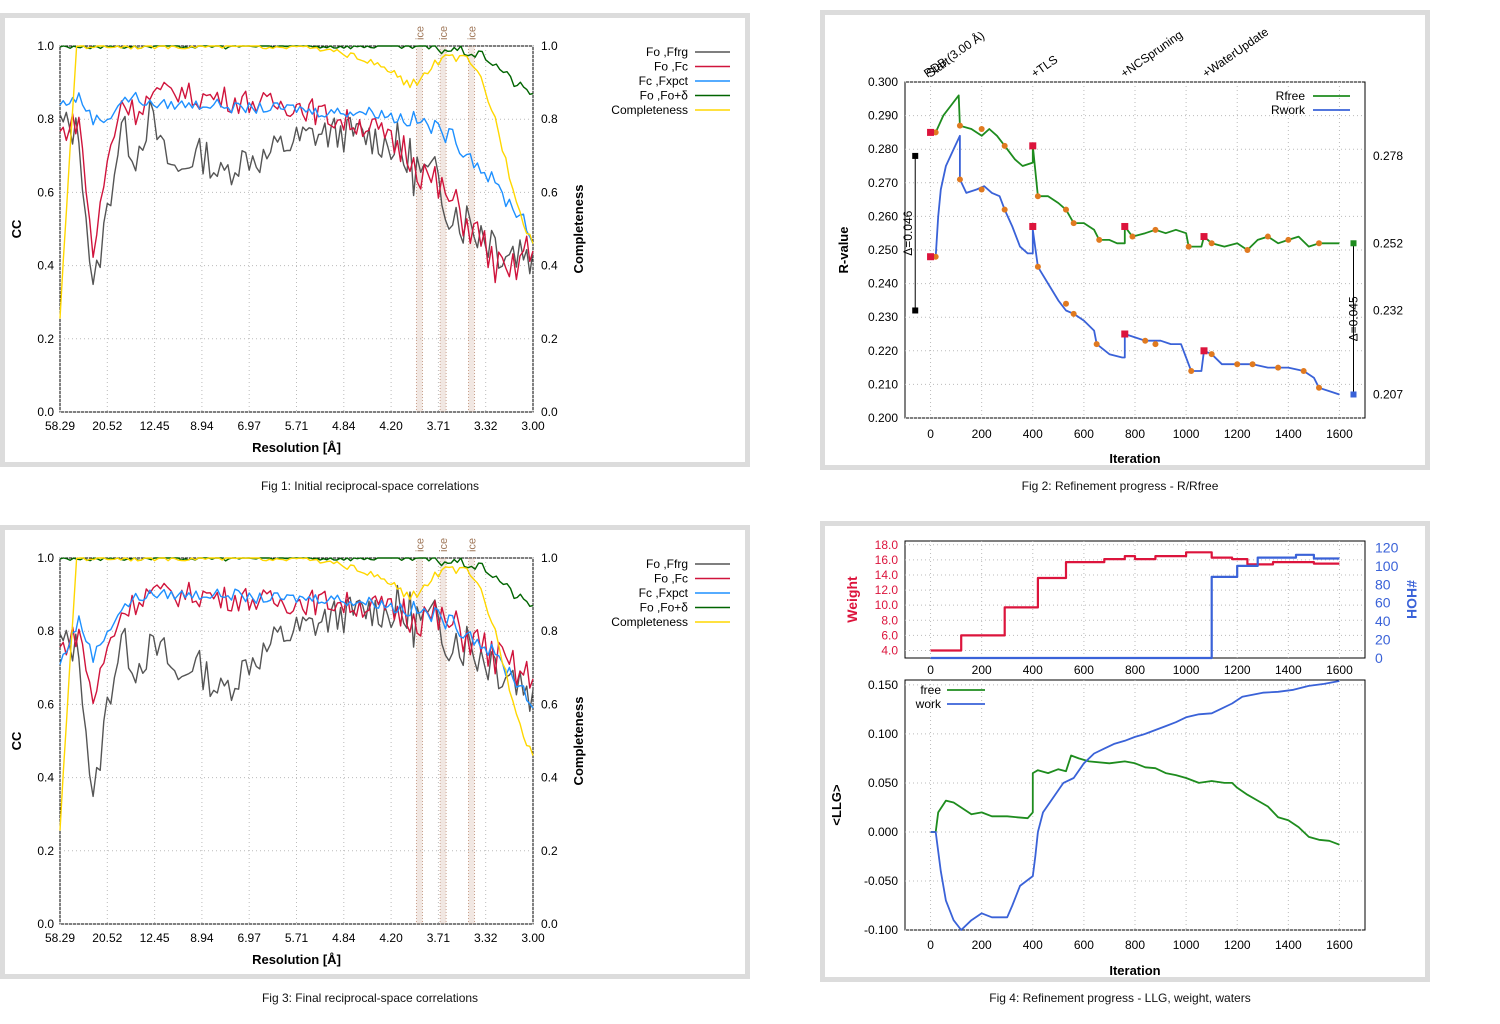 Image resolution: width=1500 pixels, height=1024 pixels. Describe the element at coordinates (549, 339) in the screenshot. I see `fig1-y2-tick-label: 0.2` at that location.